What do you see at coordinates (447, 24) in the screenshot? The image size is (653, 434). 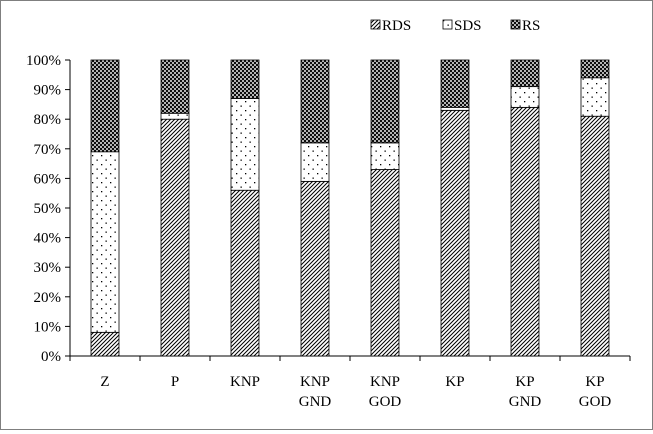 I see `legend-swatch-sds` at bounding box center [447, 24].